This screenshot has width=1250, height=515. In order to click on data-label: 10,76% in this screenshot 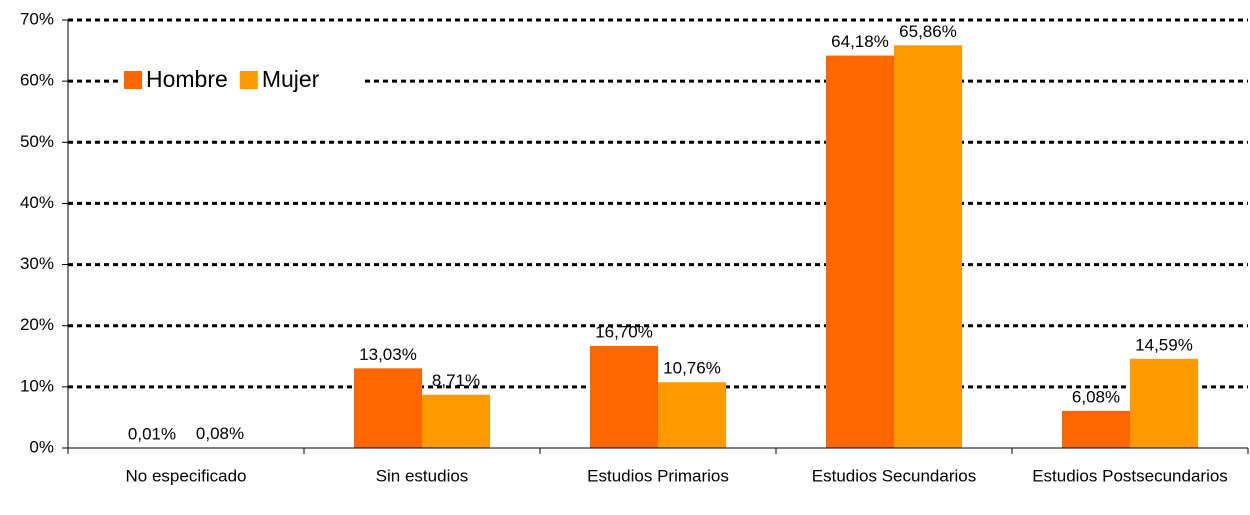, I will do `click(692, 368)`.